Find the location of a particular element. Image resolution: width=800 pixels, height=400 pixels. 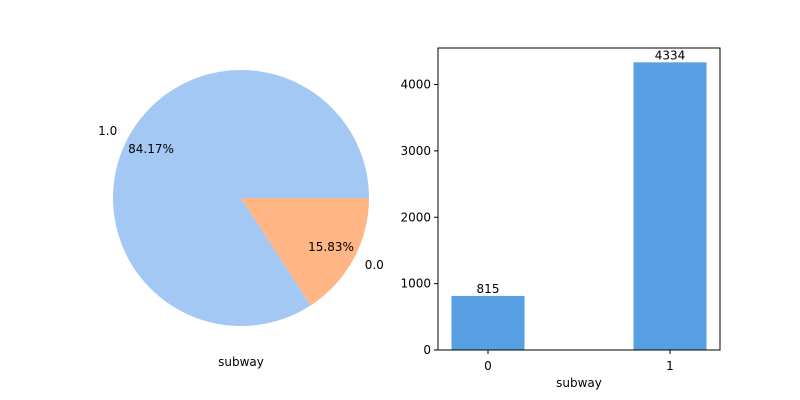

pie-pct-label-0: 84.17% is located at coordinates (151, 149).